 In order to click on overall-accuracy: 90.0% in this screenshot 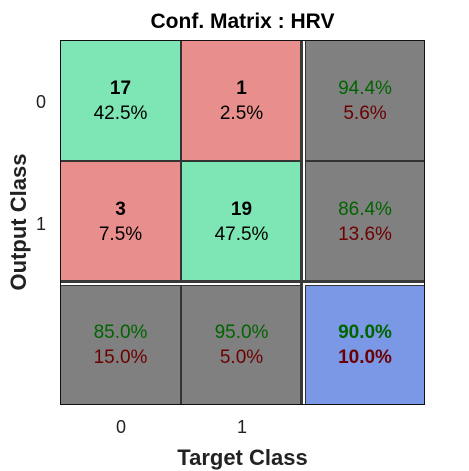, I will do `click(365, 332)`.